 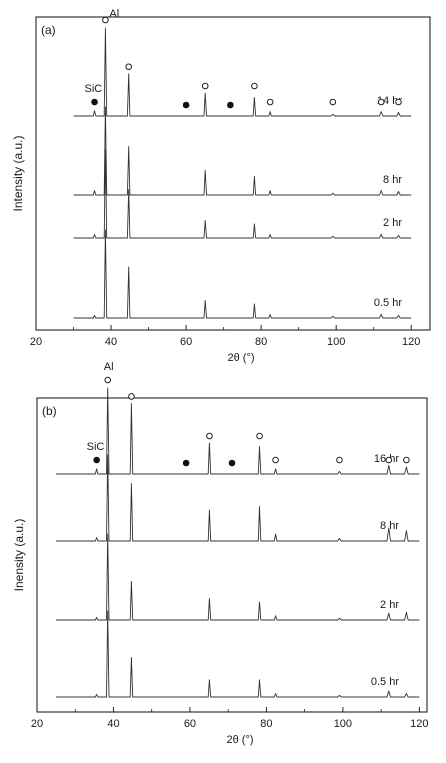 What do you see at coordinates (49, 411) in the screenshot?
I see `panel-label: (b)` at bounding box center [49, 411].